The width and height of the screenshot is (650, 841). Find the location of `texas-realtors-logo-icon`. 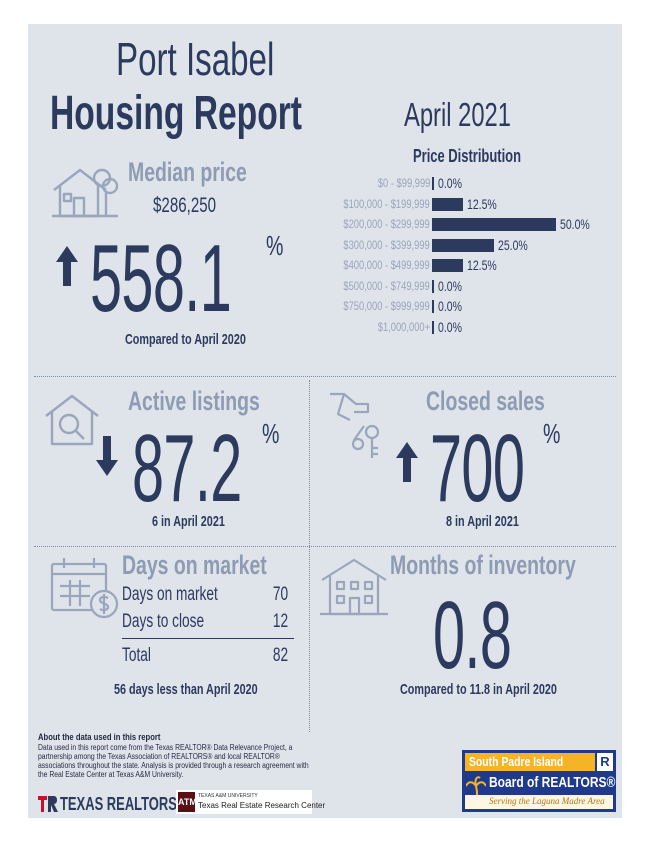

texas-realtors-logo-icon is located at coordinates (48, 804).